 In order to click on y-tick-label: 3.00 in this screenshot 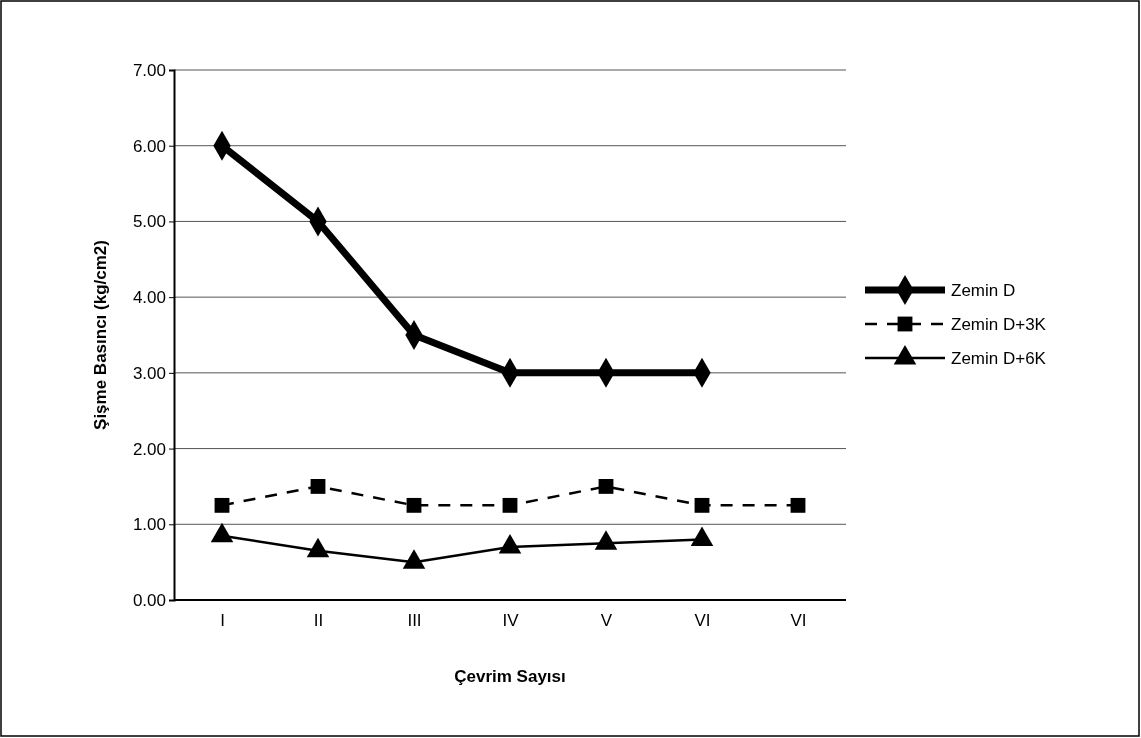, I will do `click(149, 373)`.